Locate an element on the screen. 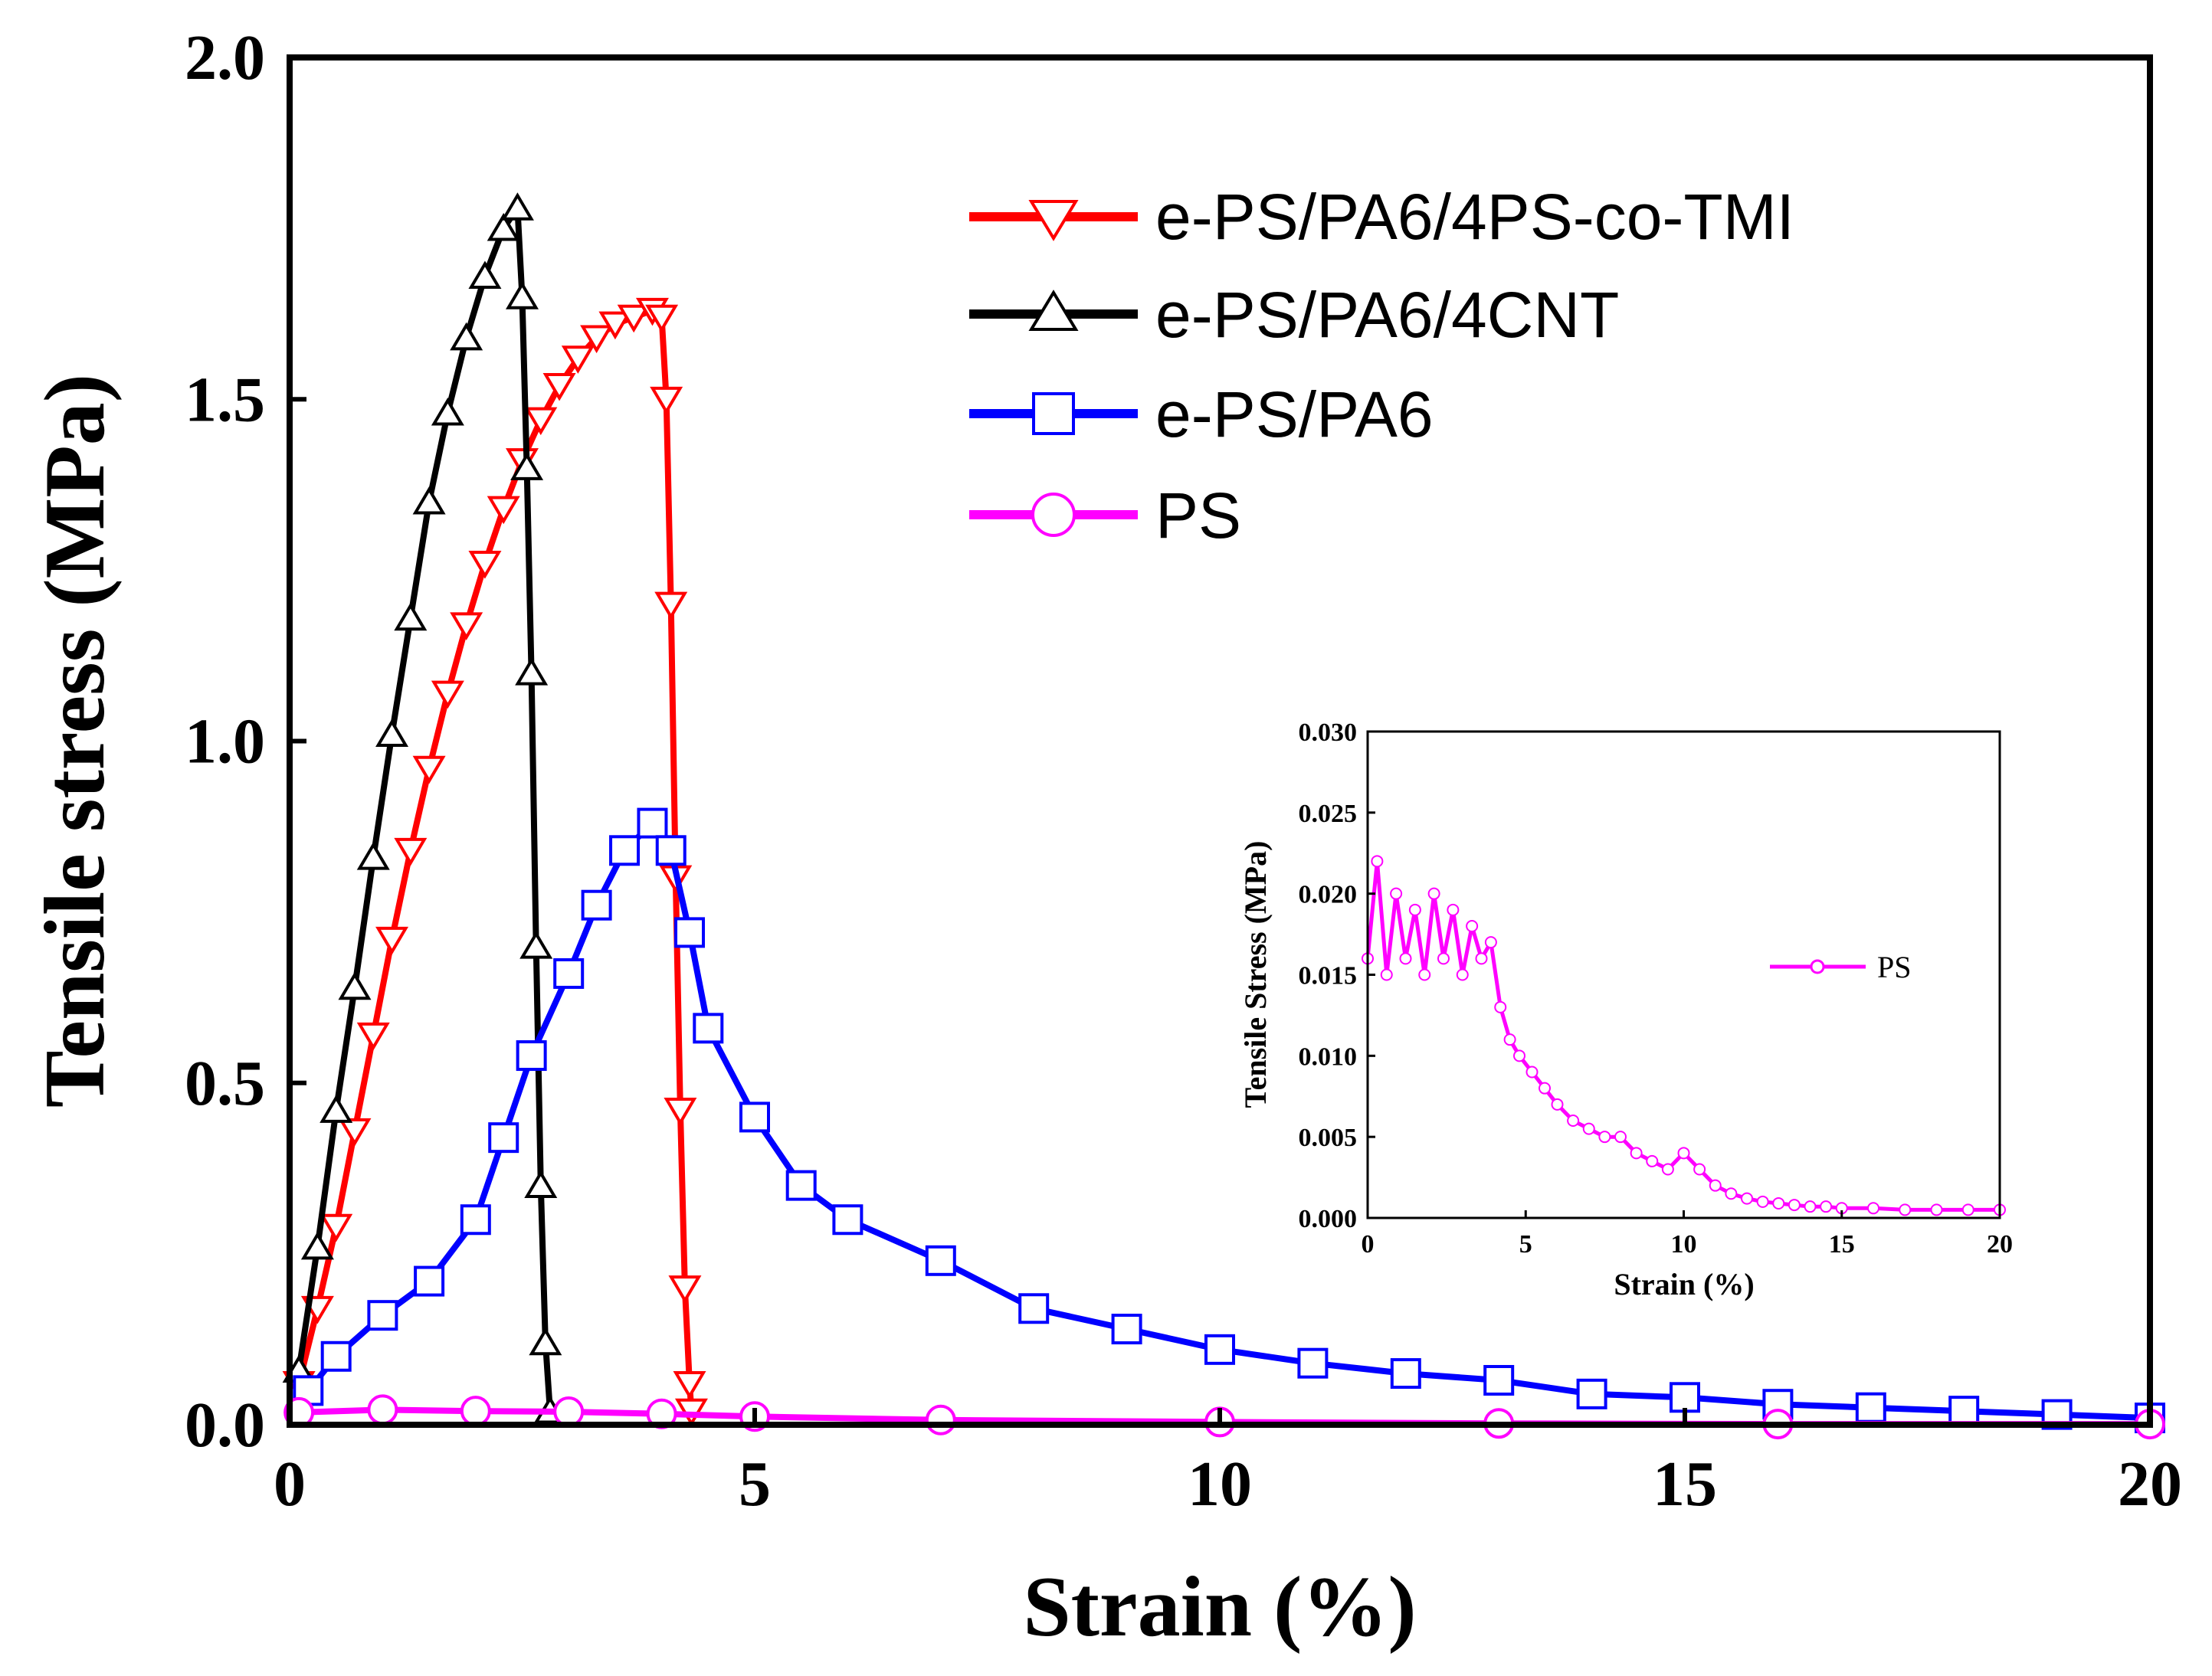 This screenshot has width=2212, height=1676. main-line-e-ps-pa6-4cnt is located at coordinates (425, 808).